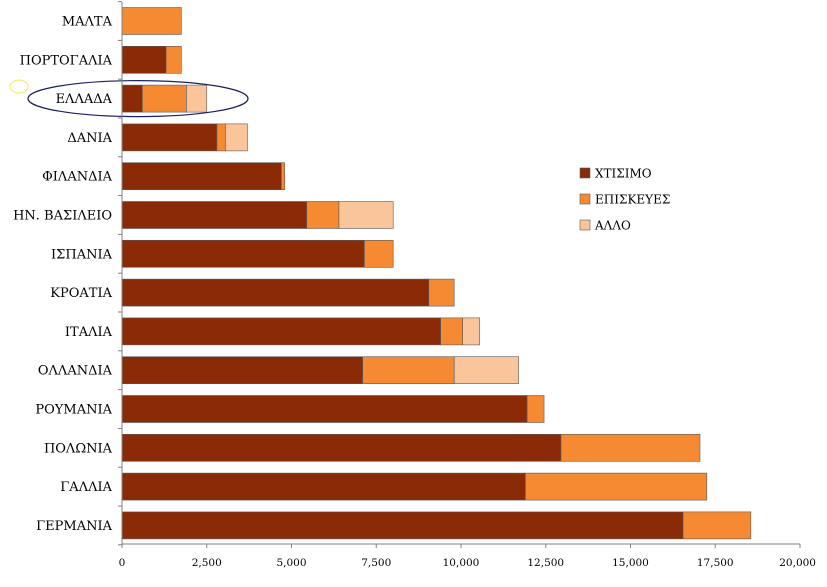 The image size is (827, 587). What do you see at coordinates (797, 563) in the screenshot?
I see `x-tick-label: 20,000` at bounding box center [797, 563].